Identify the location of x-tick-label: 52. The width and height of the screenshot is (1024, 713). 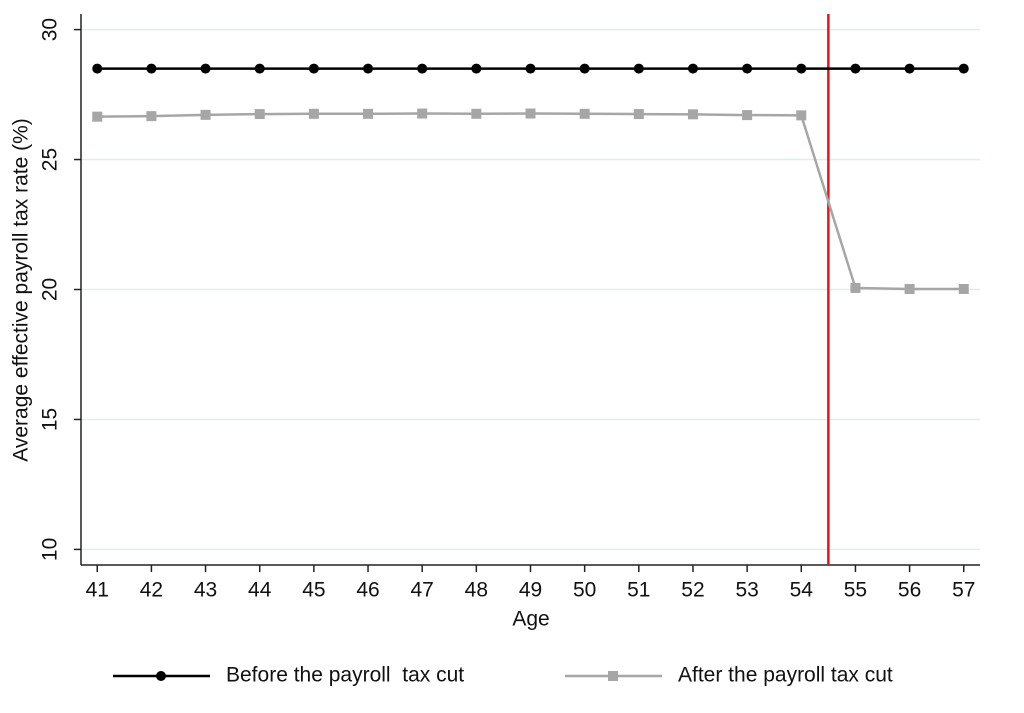
(692, 590).